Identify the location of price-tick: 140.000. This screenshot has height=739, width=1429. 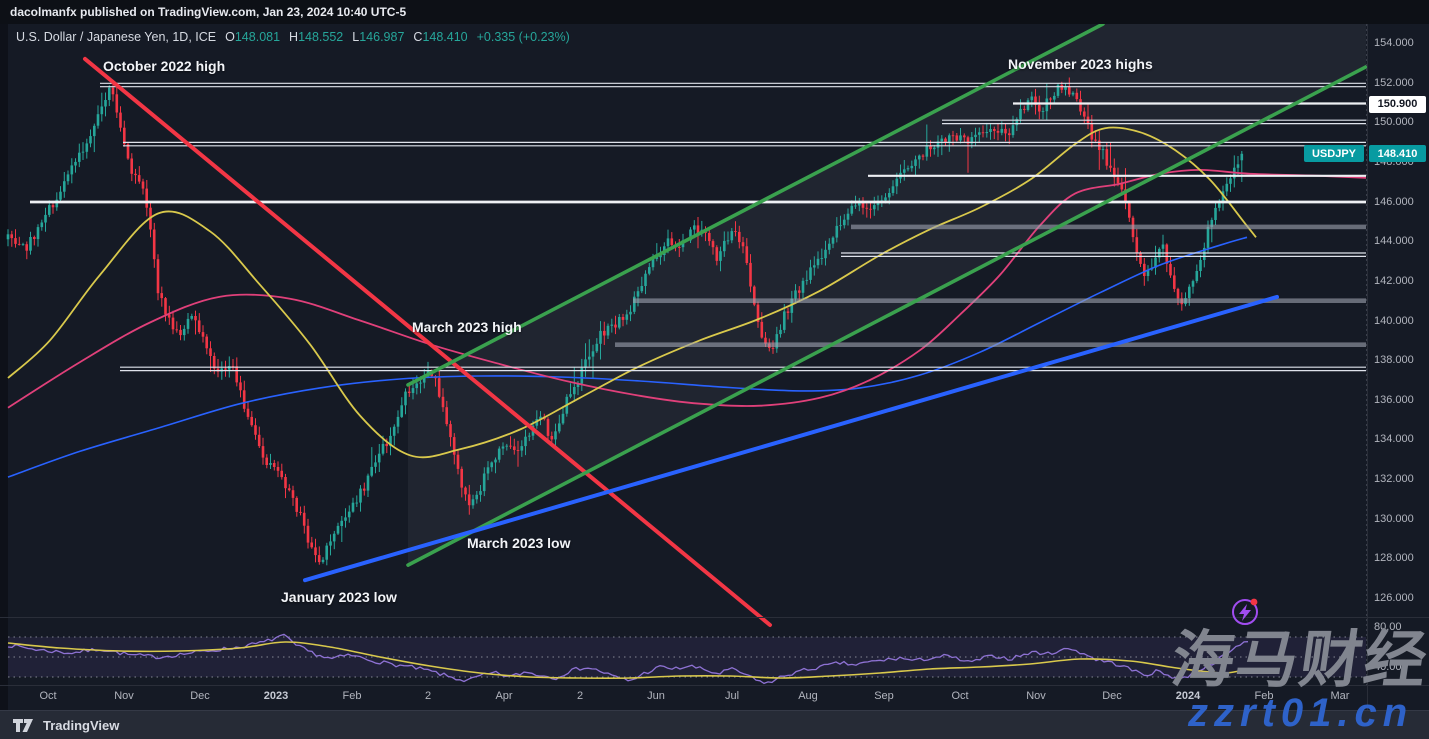
(1394, 320).